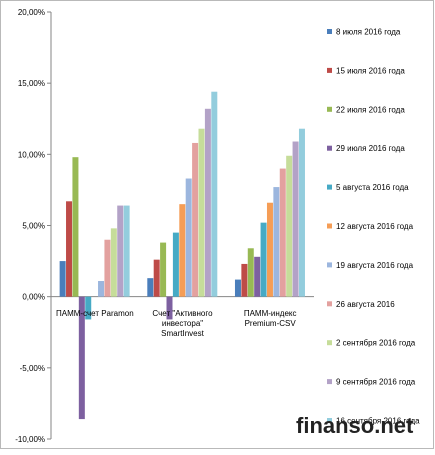 This screenshot has width=435, height=455. Describe the element at coordinates (182, 323) in the screenshot. I see `category-label: Счет "Активного инвестора" SmartInvest` at that location.